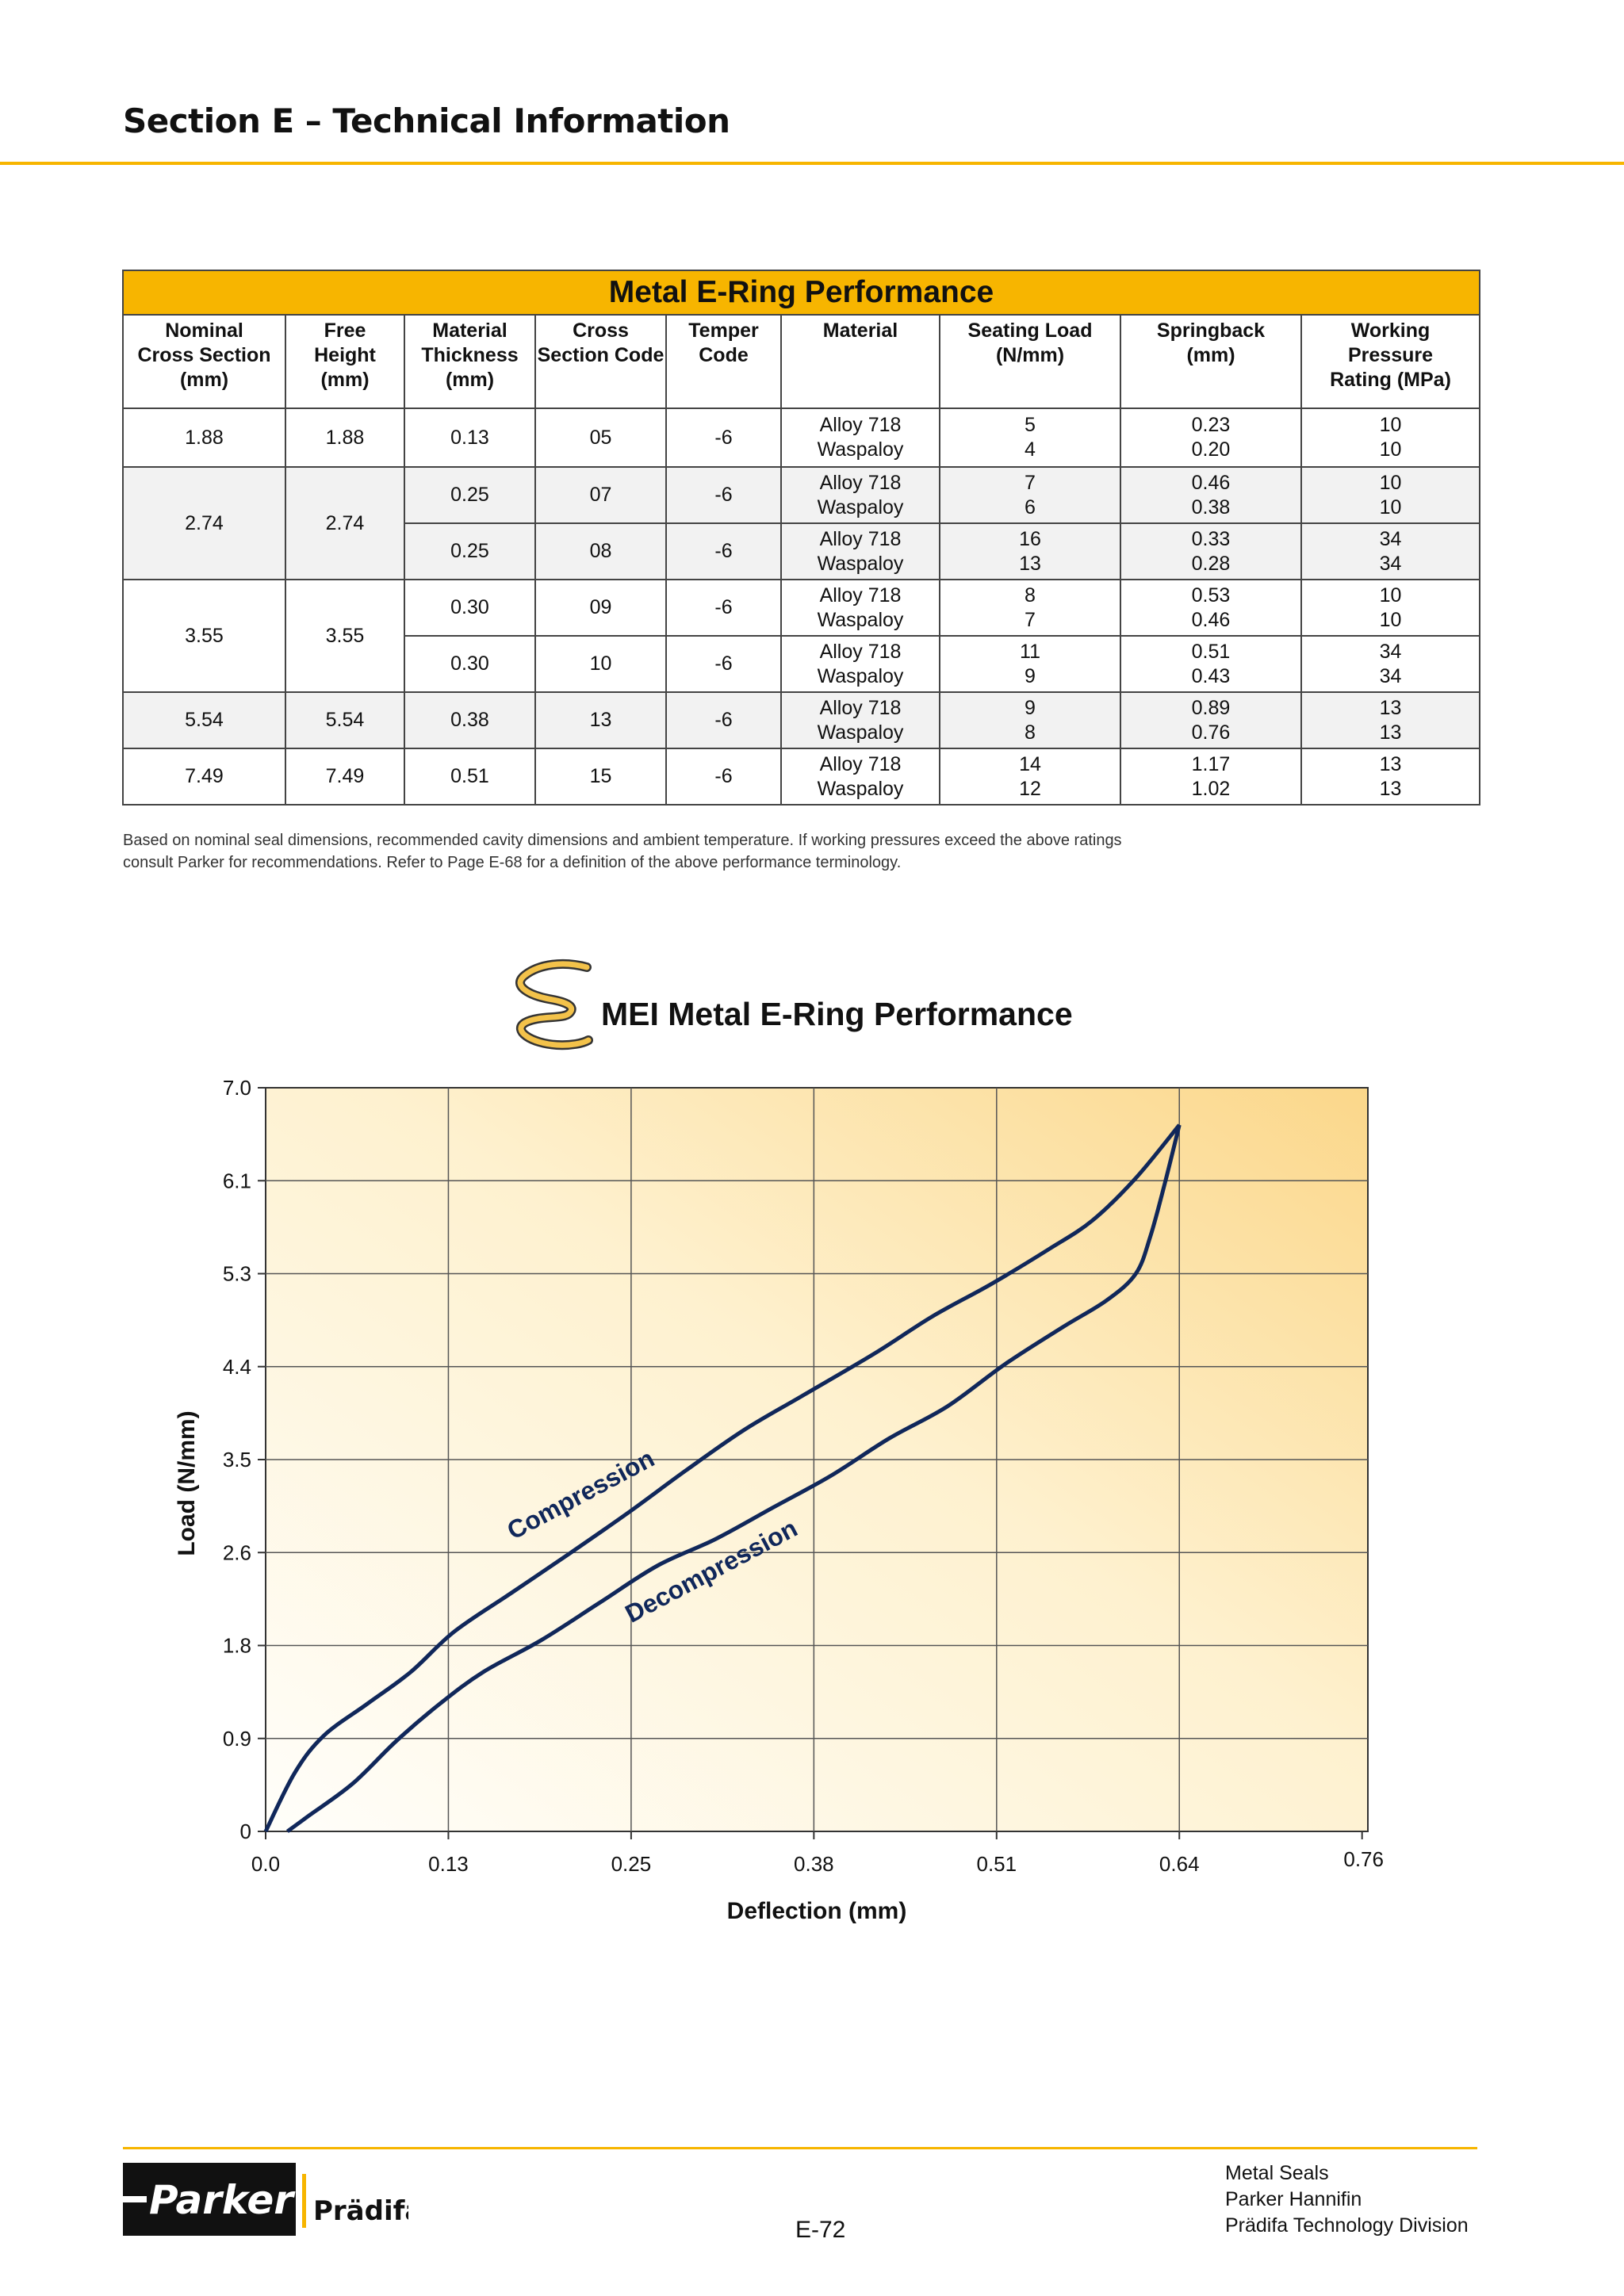 The width and height of the screenshot is (1624, 2296). I want to click on footer-line: Metal Seals, so click(1277, 2173).